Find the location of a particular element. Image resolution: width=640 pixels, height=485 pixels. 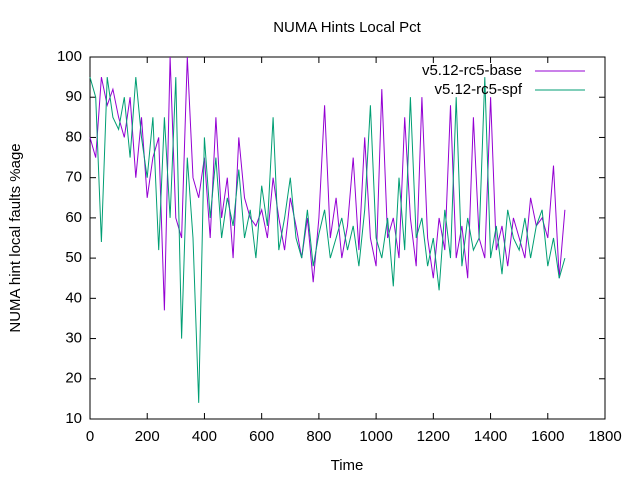

x-tick-label: 1400 is located at coordinates (490, 436).